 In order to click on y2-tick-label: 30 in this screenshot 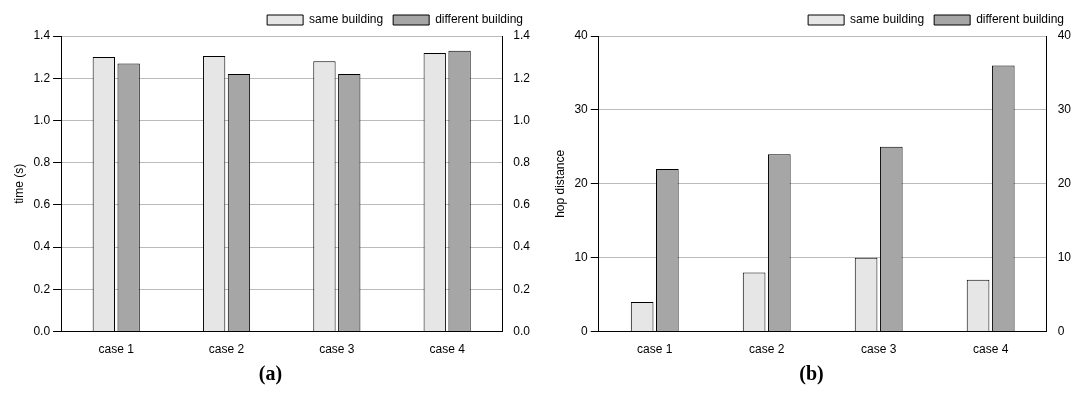, I will do `click(1064, 109)`.